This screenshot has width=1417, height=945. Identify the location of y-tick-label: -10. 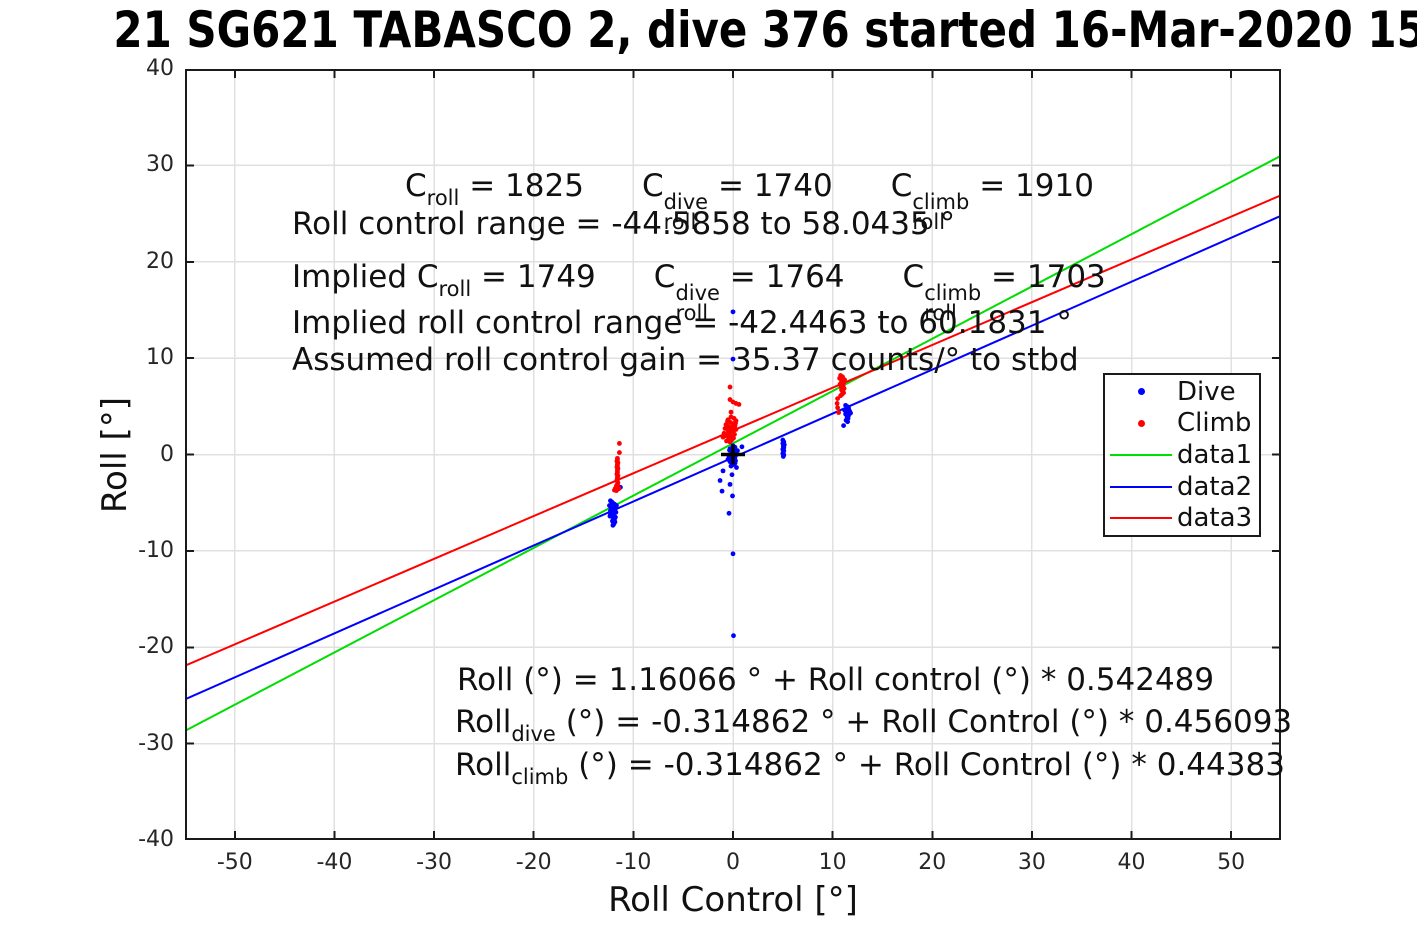
(156, 550).